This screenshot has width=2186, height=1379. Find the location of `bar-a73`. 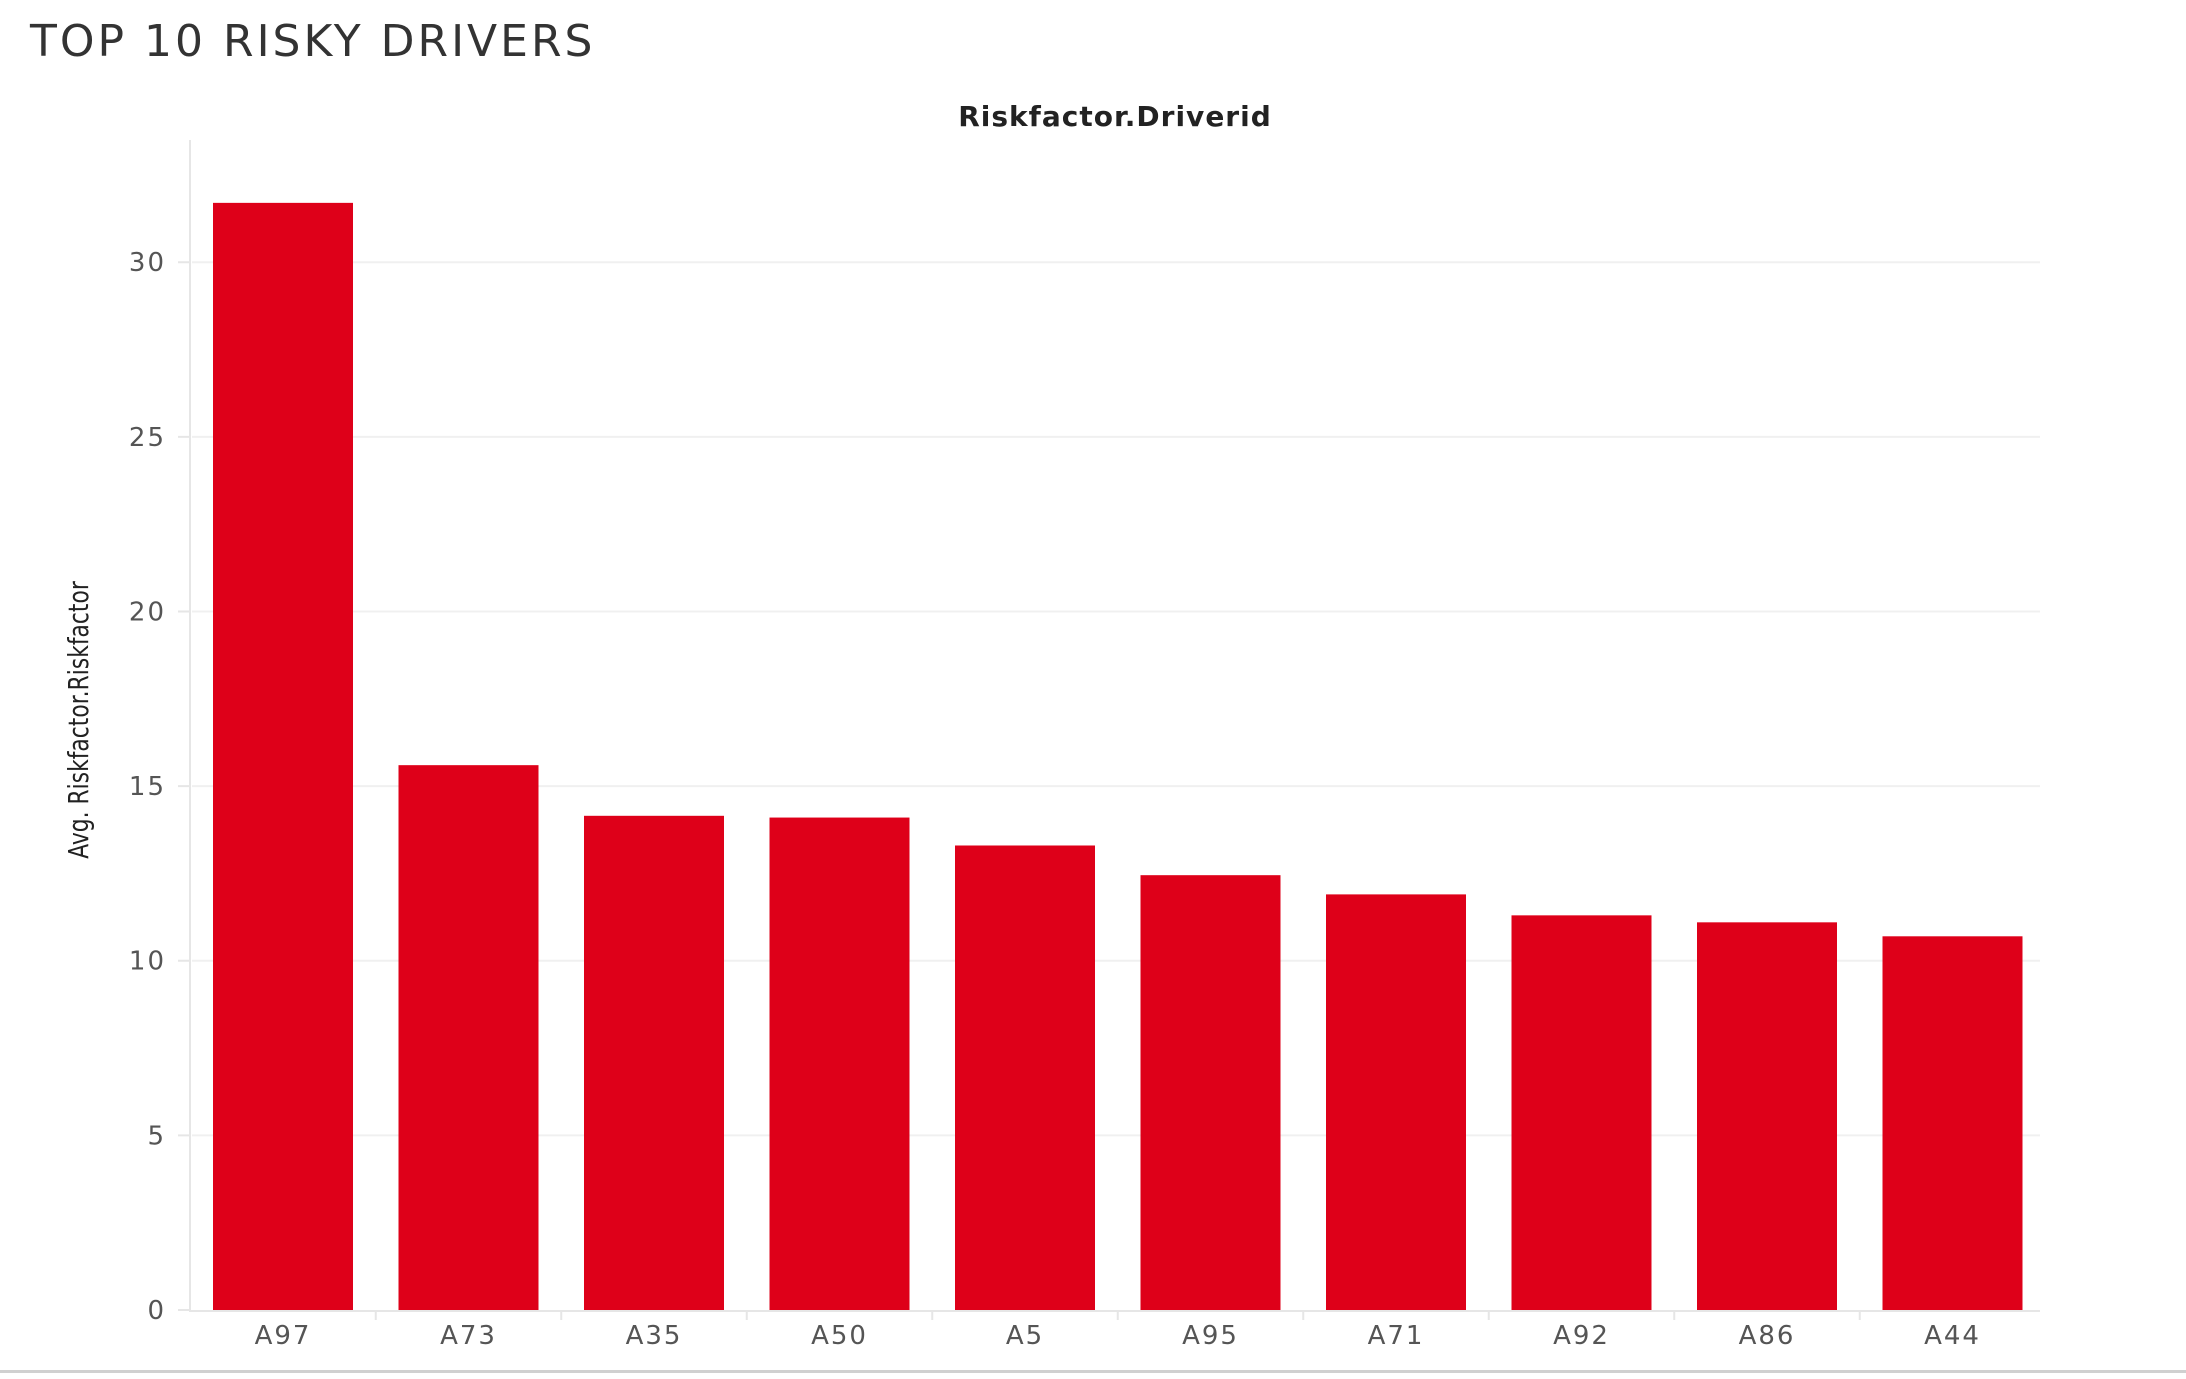

bar-a73 is located at coordinates (468, 1037).